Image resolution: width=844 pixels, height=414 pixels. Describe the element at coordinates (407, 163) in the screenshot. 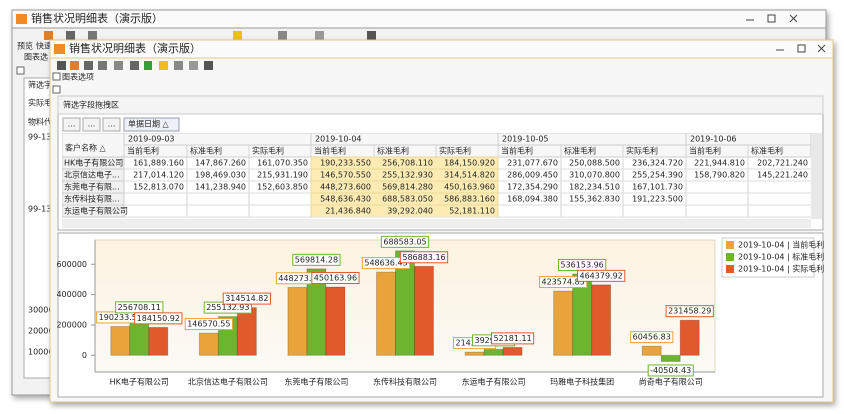

I see `cell: 256,708.110` at that location.